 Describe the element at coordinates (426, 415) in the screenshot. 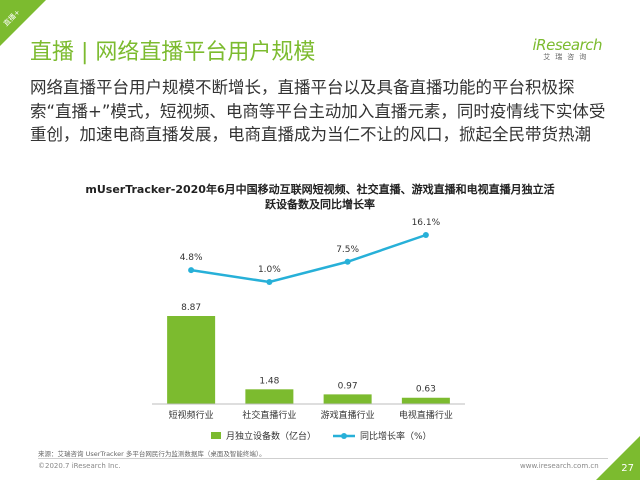

I see `category-label-3: 电视直播行业` at that location.